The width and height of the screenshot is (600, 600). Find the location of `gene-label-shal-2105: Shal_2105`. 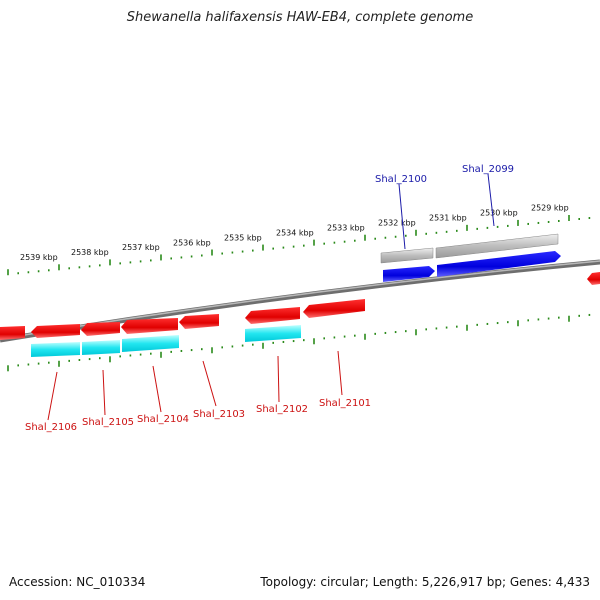

gene-label-shal-2105: Shal_2105 is located at coordinates (108, 422).